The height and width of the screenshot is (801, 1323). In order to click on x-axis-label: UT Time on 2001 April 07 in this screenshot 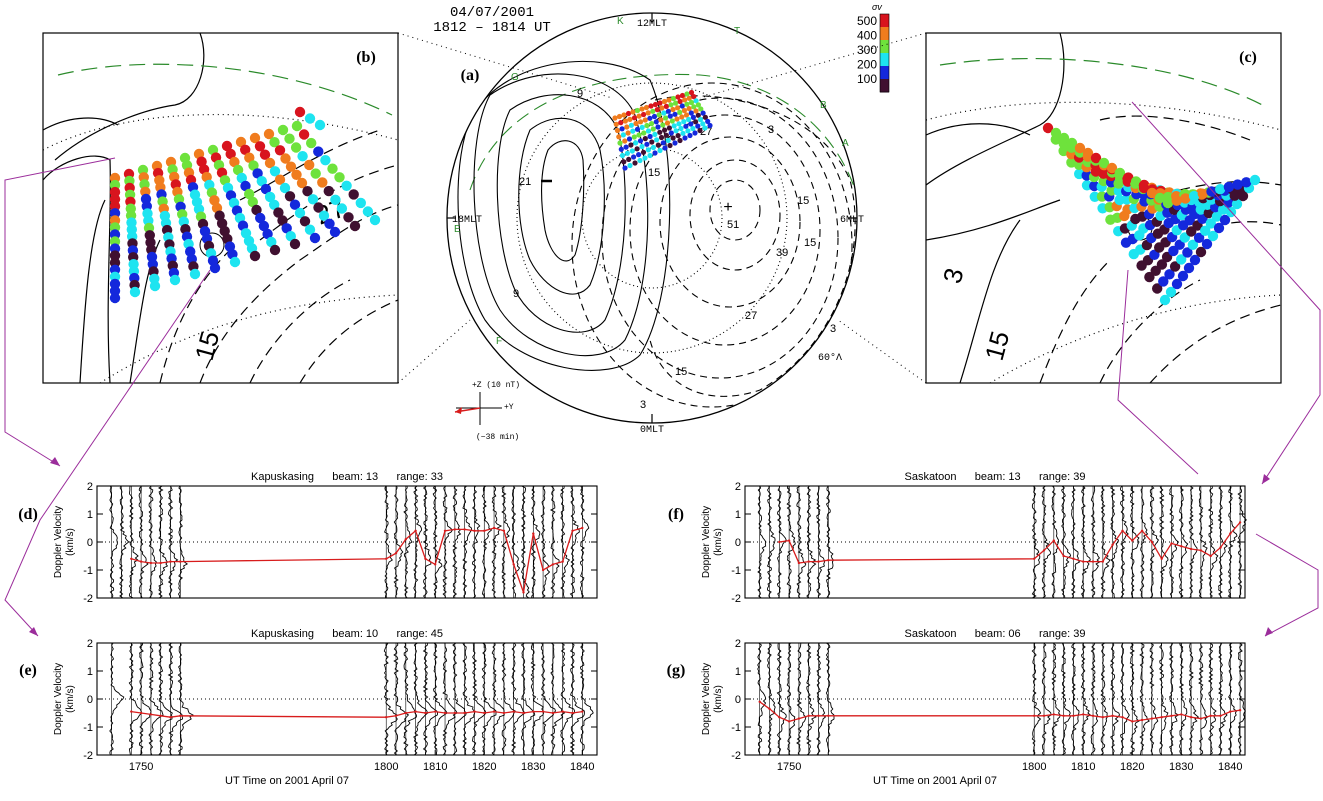, I will do `click(287, 781)`.